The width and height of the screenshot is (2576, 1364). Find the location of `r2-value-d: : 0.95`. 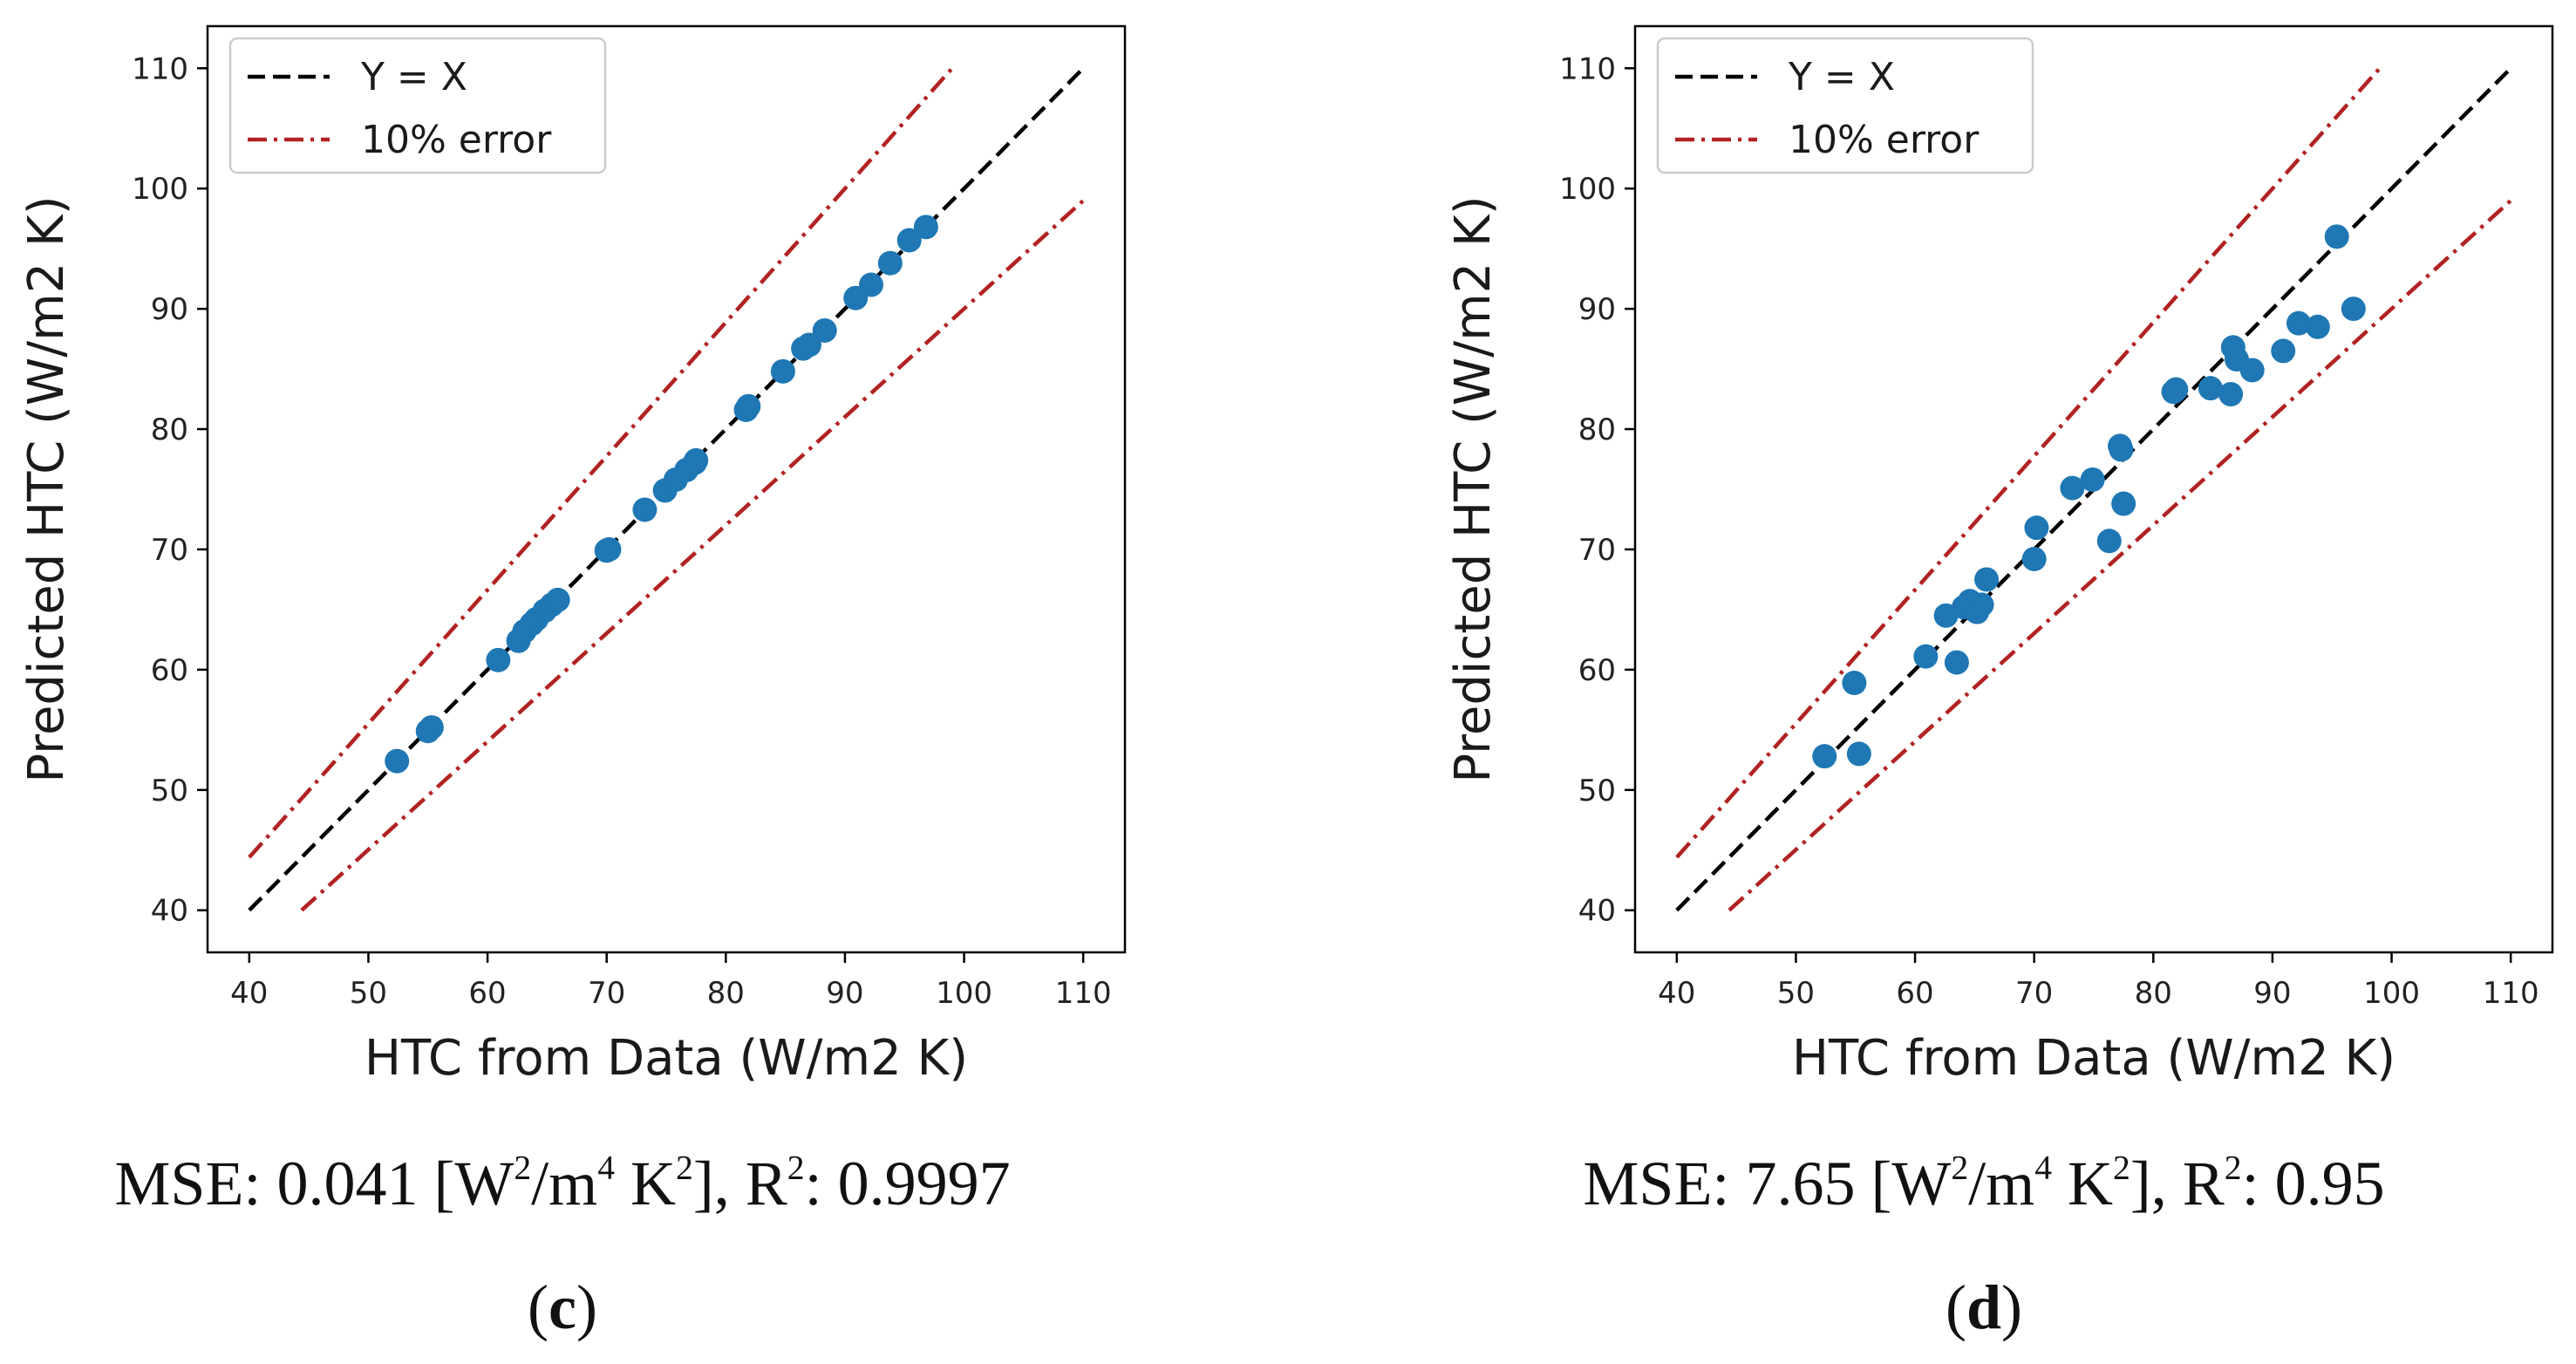

r2-value-d: : 0.95 is located at coordinates (2313, 1184).